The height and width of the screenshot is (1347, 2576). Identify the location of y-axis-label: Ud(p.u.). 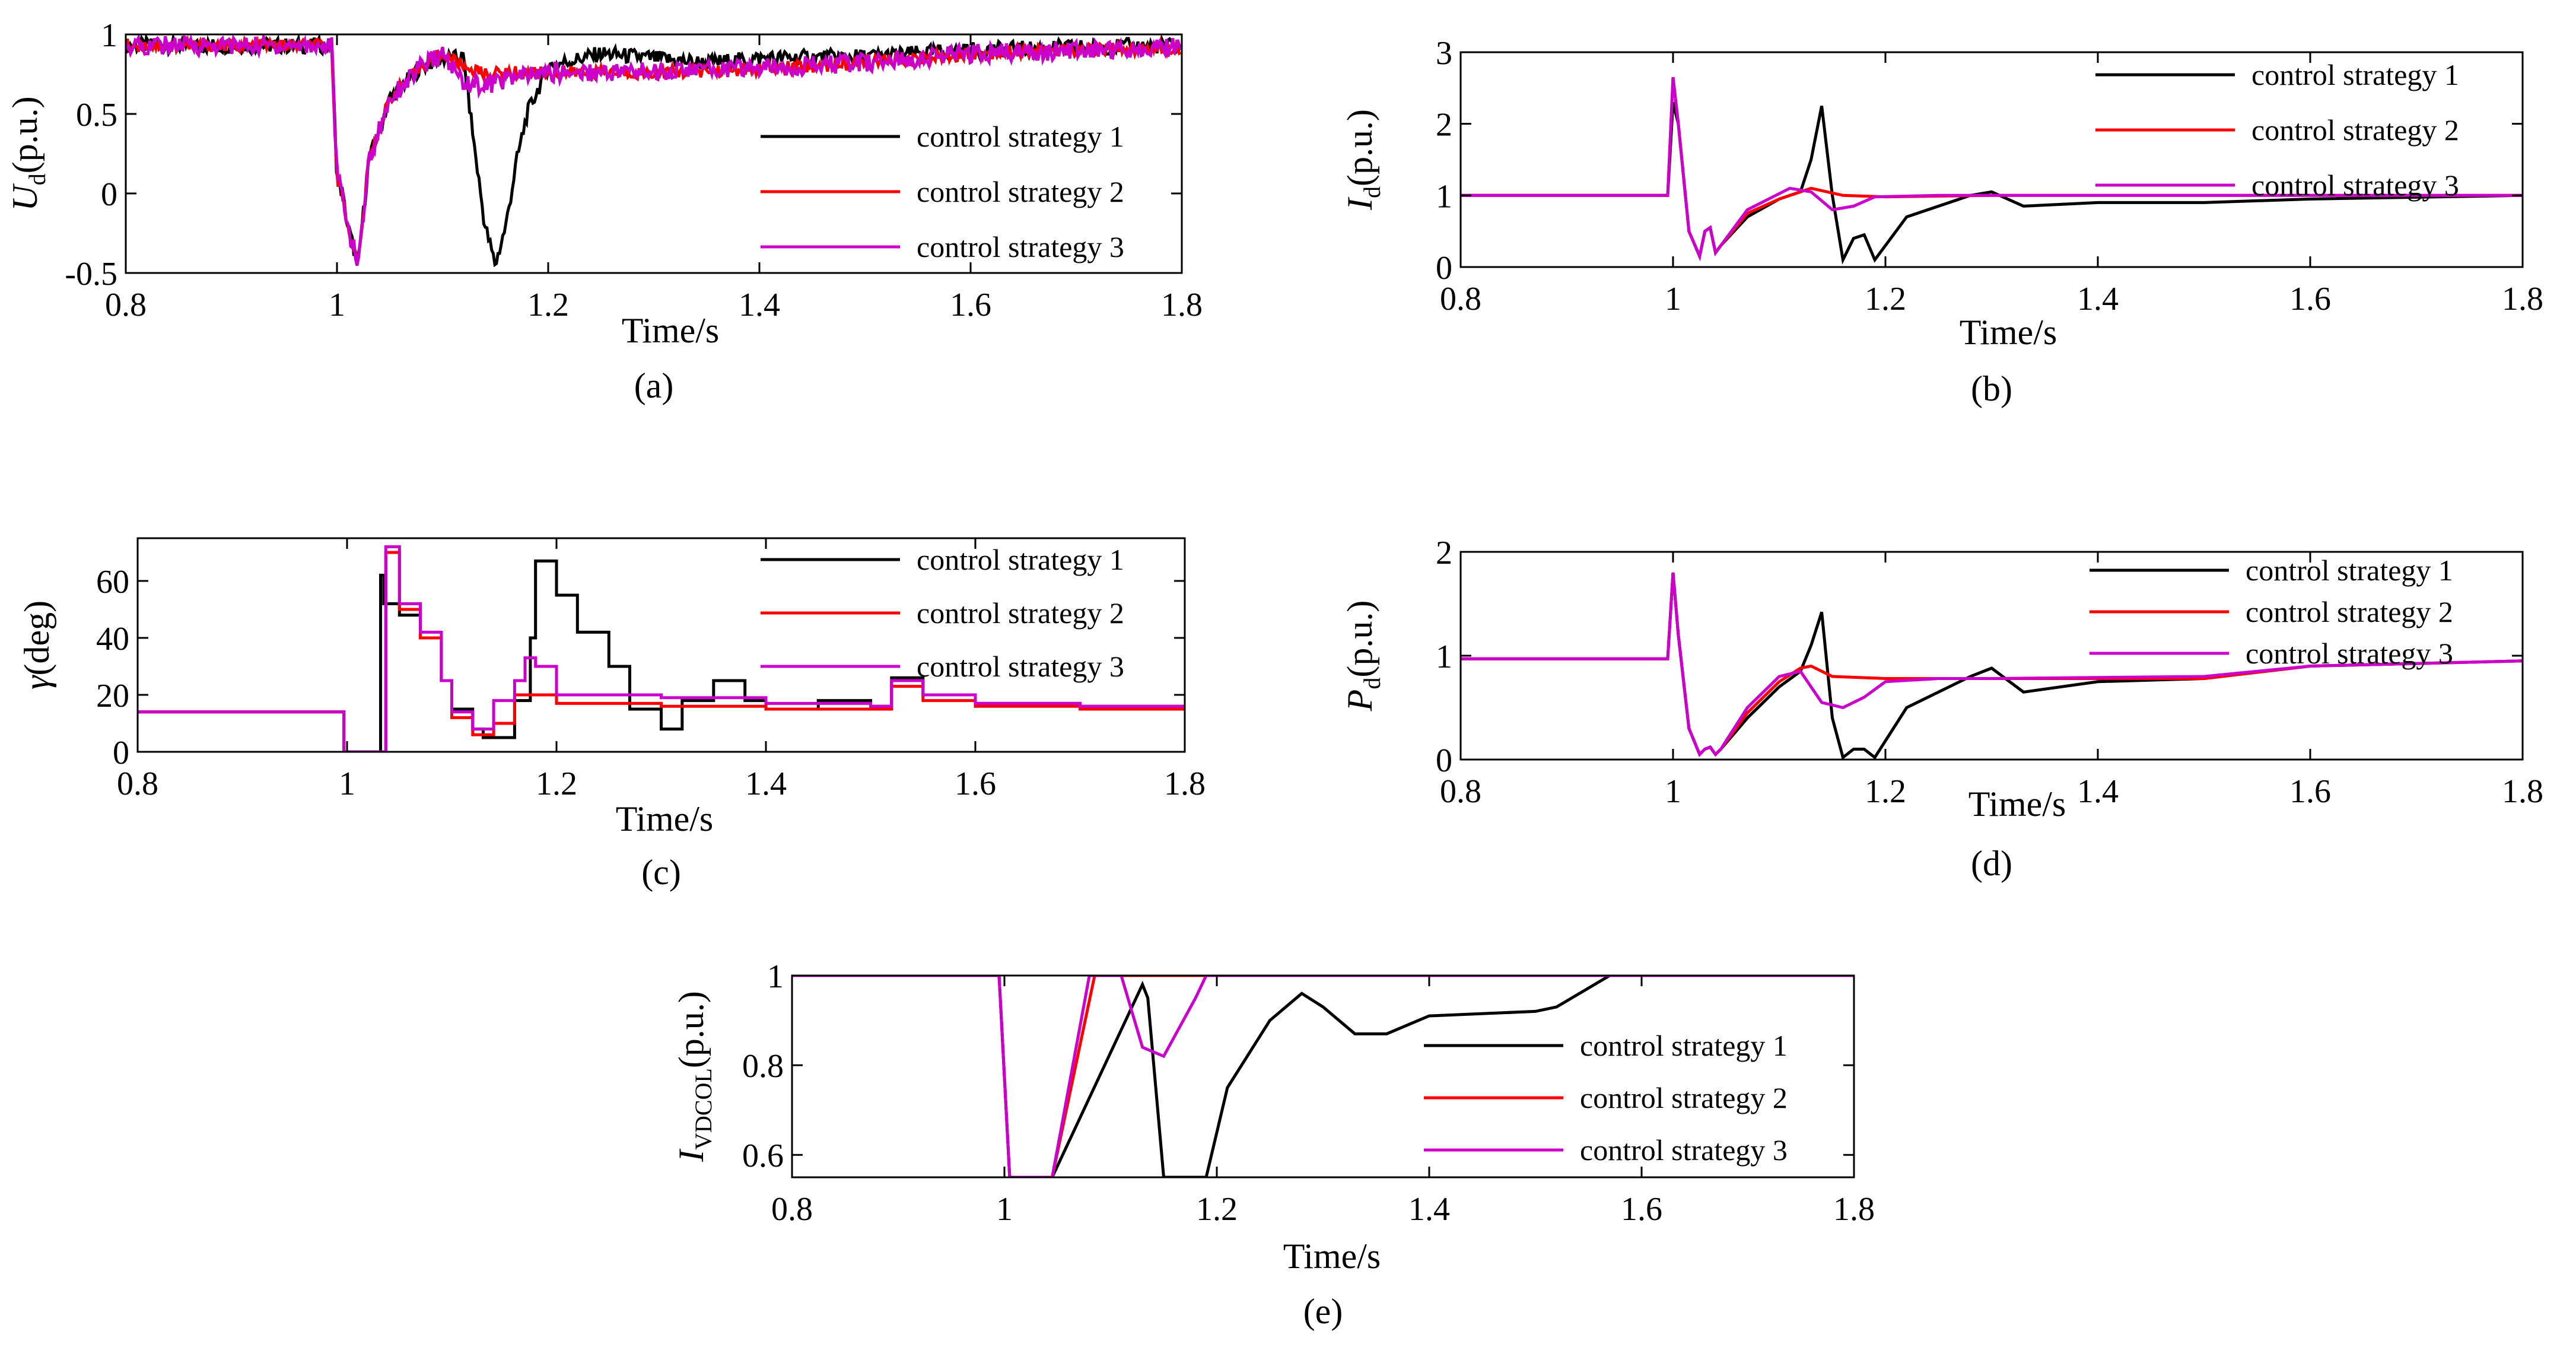
(27, 153).